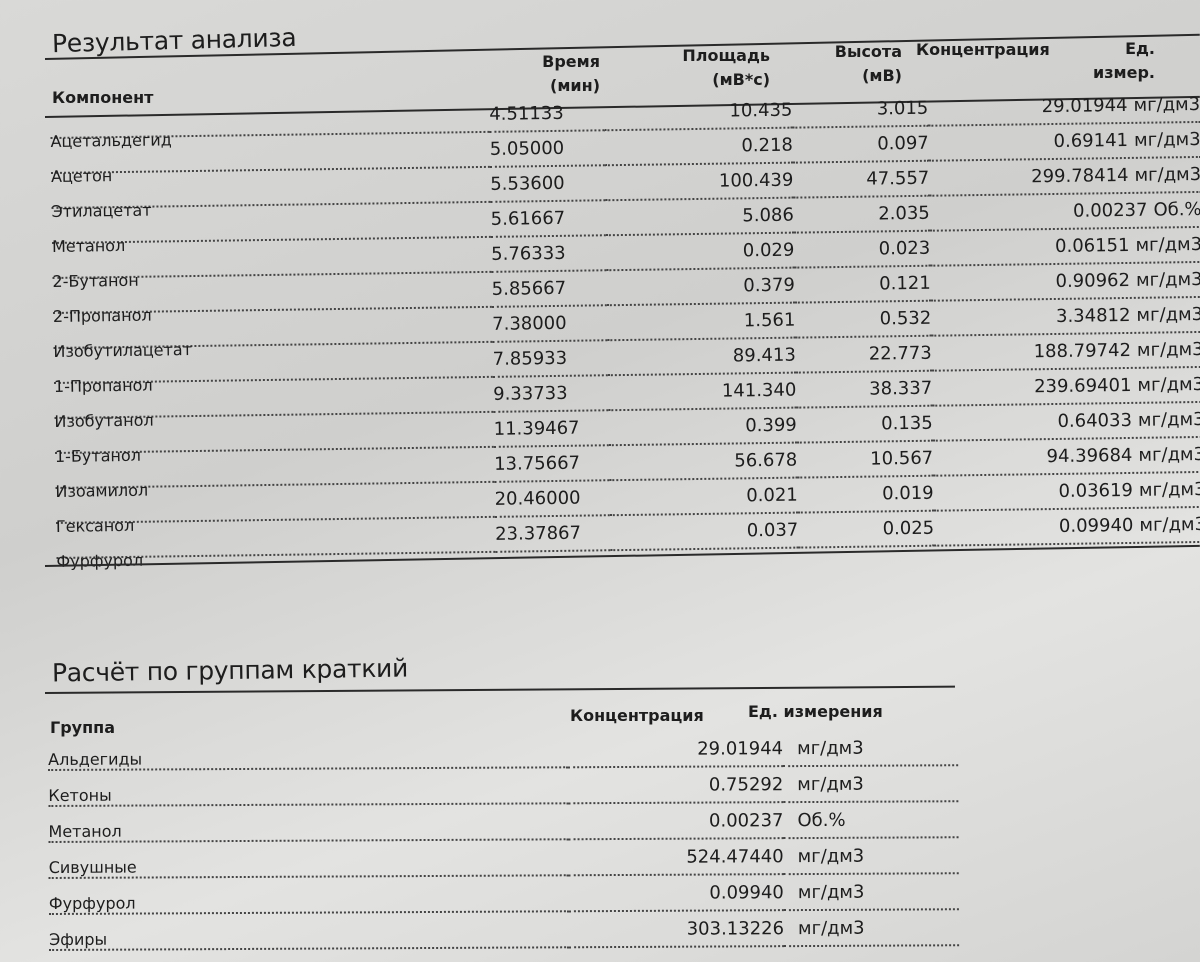 This screenshot has width=1200, height=962. I want to click on peak-height: 38.337, so click(864, 389).